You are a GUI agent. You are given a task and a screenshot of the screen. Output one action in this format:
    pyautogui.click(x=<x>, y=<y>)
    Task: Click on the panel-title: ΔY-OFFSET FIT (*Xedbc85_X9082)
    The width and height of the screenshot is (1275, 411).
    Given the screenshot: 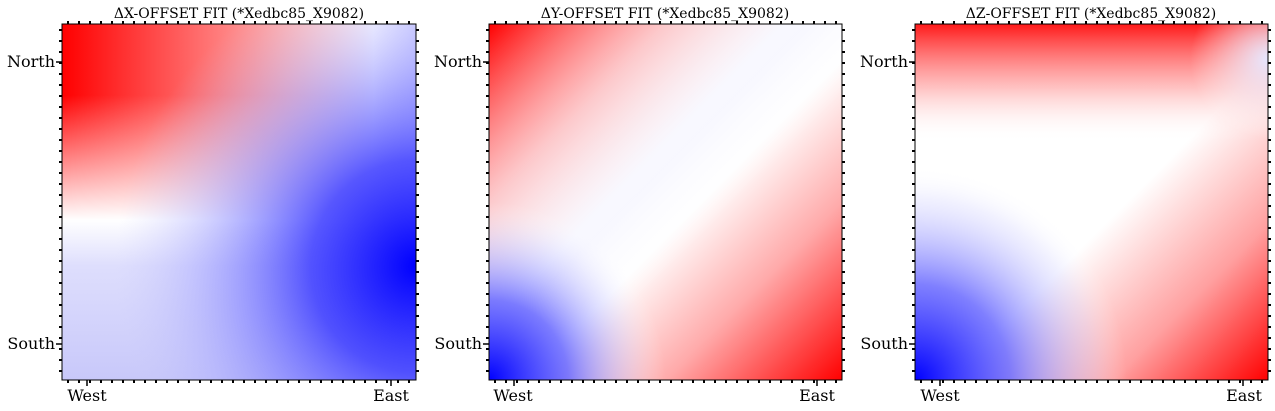 What is the action you would take?
    pyautogui.click(x=665, y=14)
    